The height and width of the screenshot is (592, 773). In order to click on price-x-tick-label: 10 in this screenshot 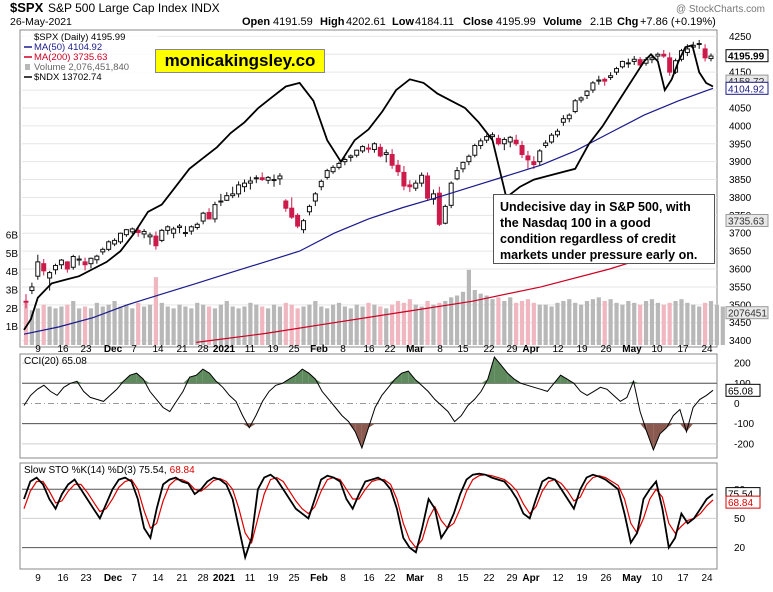, I will do `click(657, 349)`.